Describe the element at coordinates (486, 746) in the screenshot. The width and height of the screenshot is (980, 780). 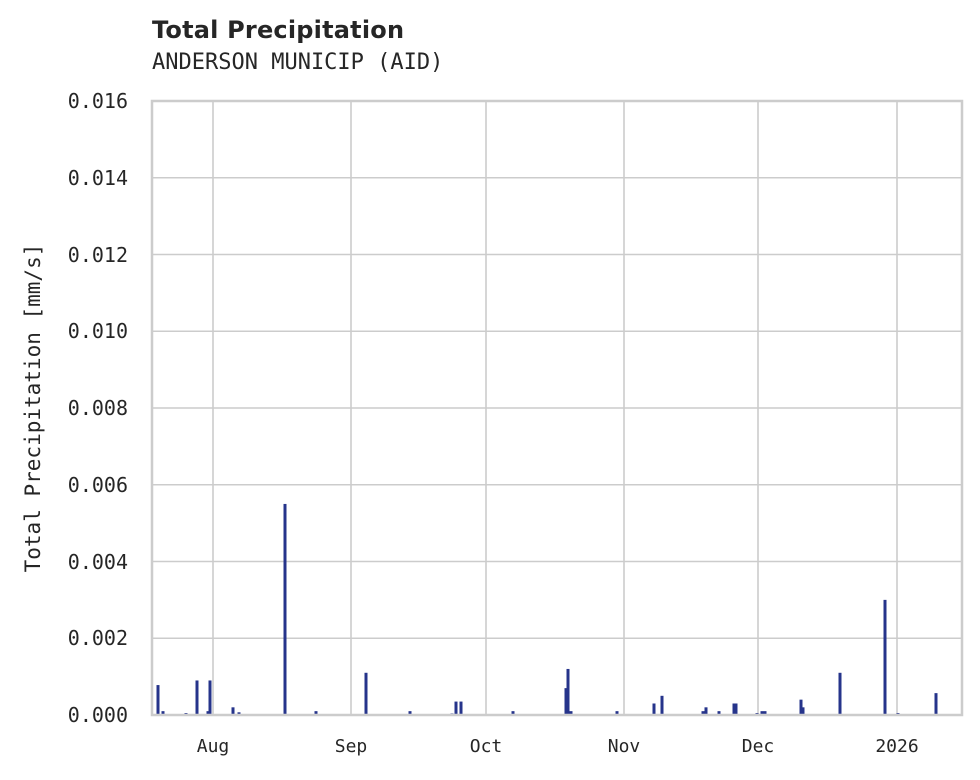
I see `x-tick-label: Oct` at that location.